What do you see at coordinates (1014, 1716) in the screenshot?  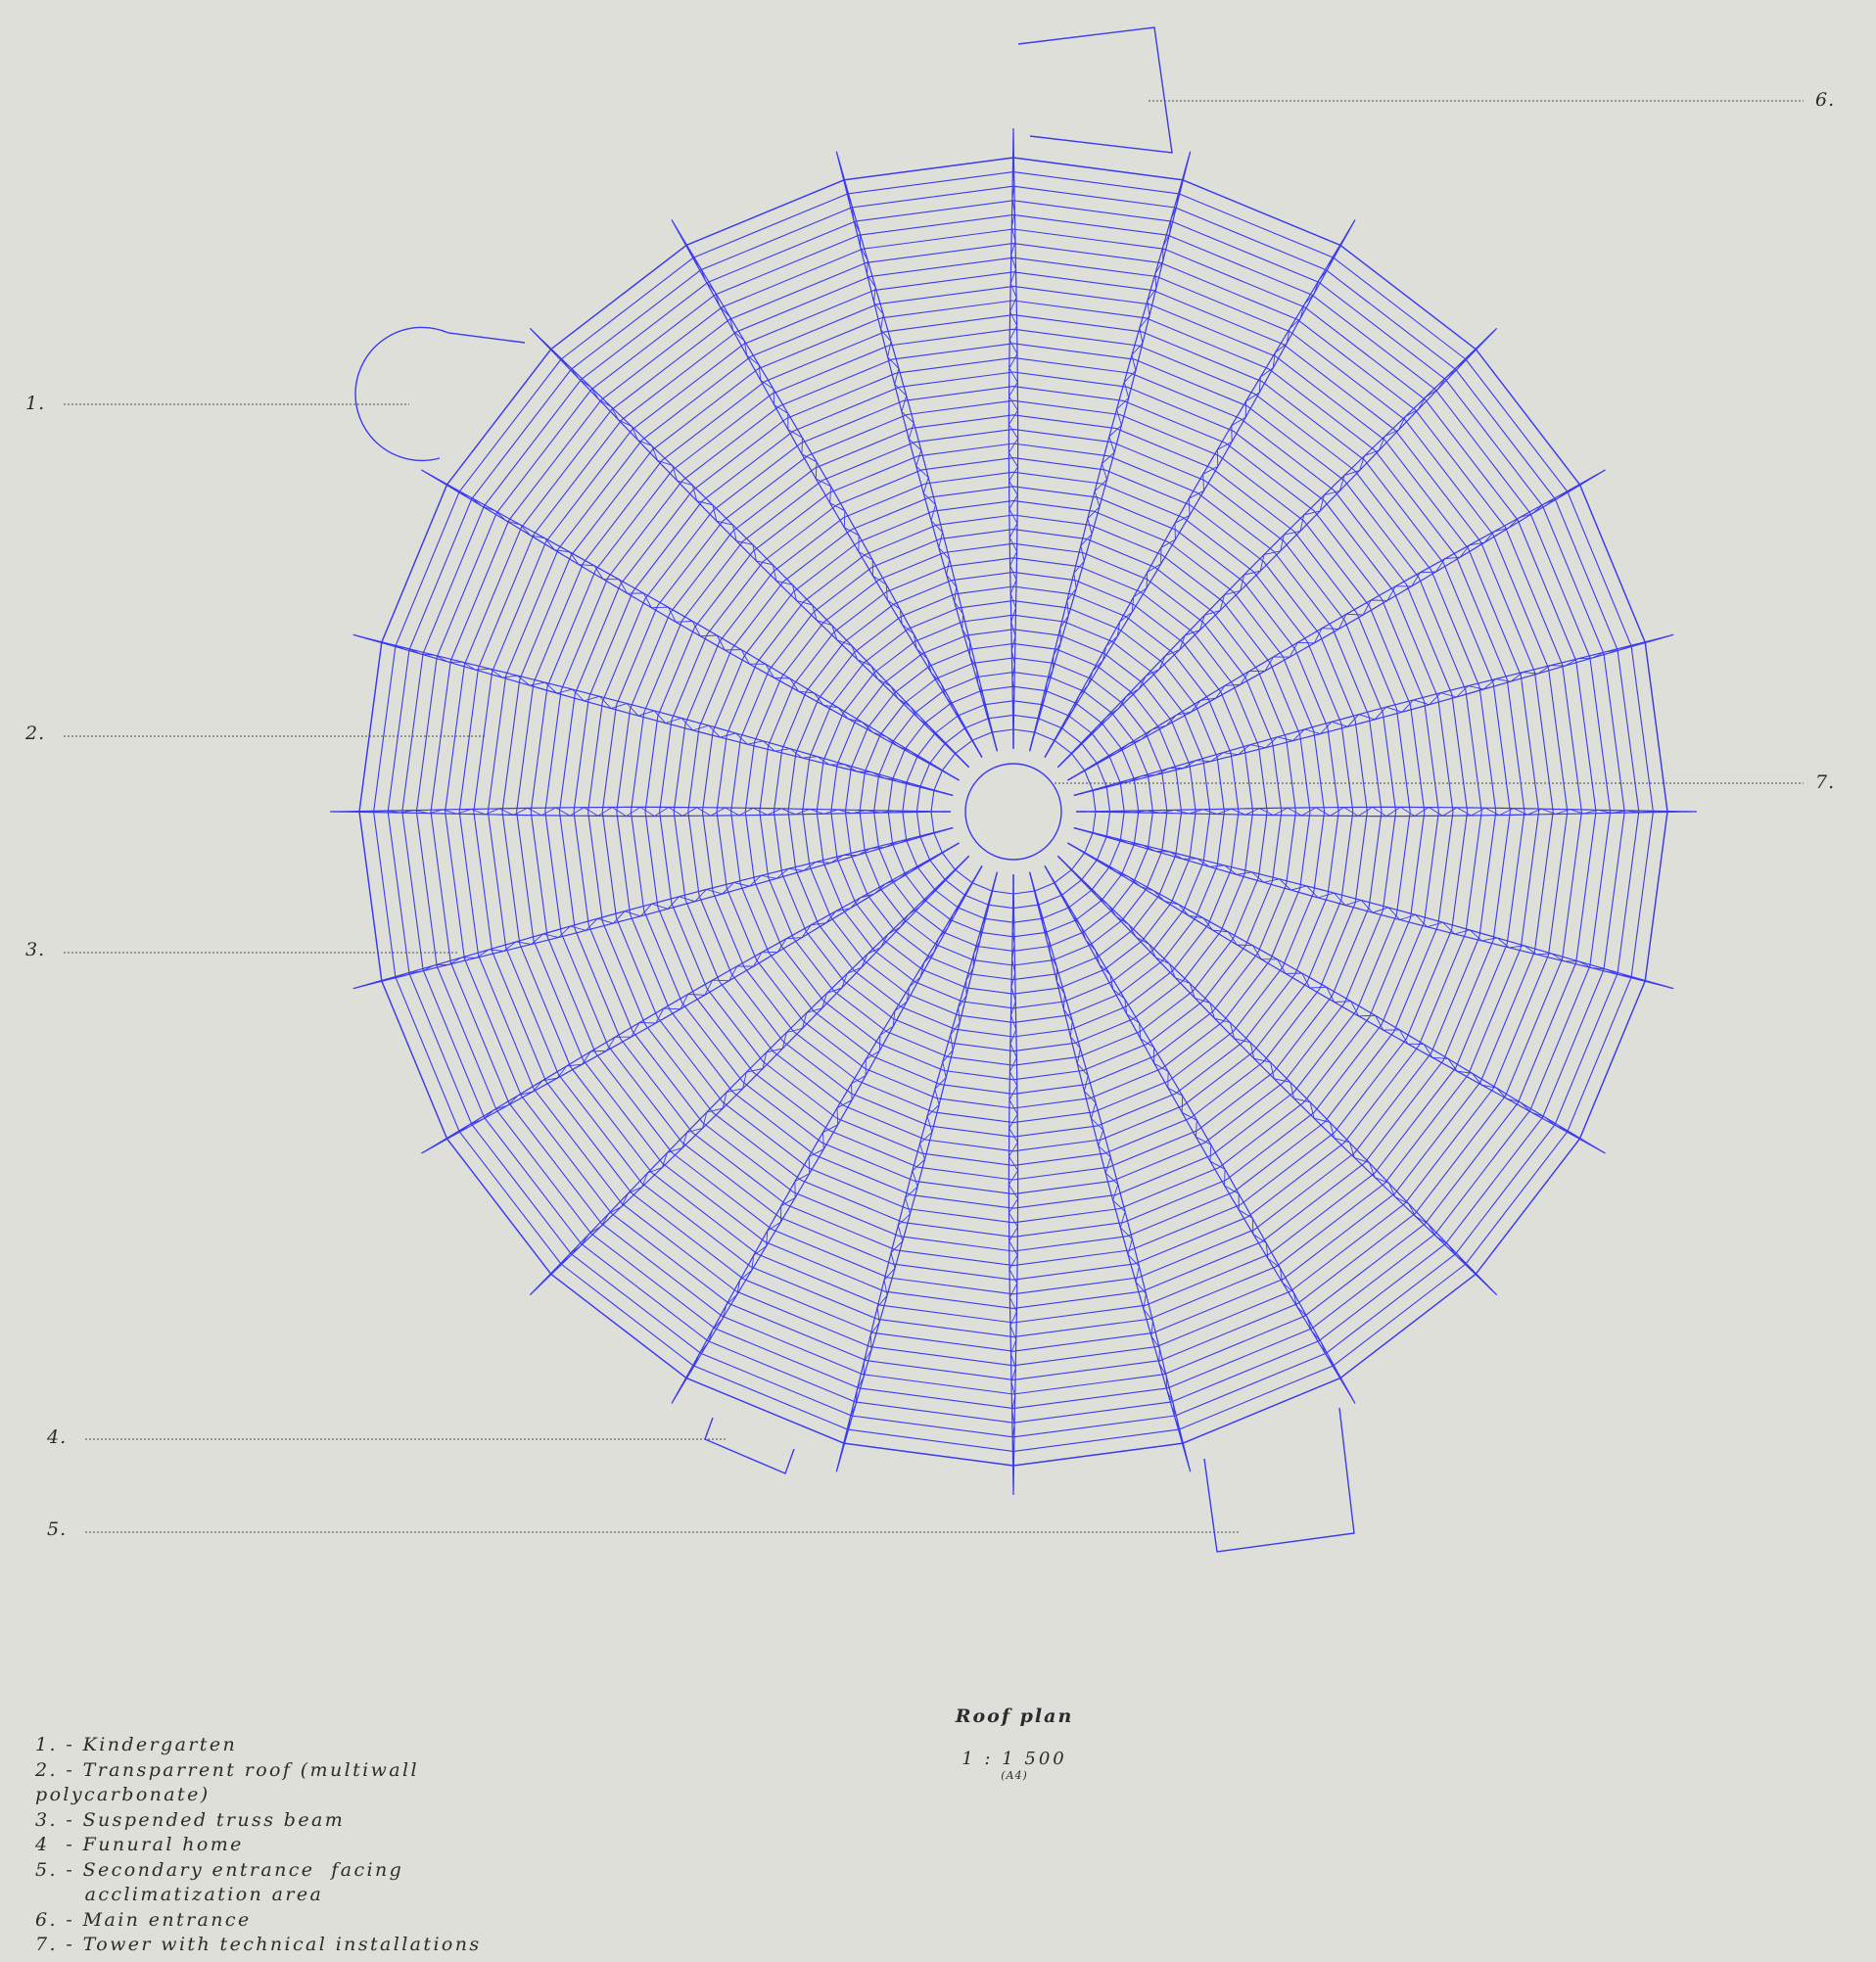 I see `drawing-title: Roof plan` at bounding box center [1014, 1716].